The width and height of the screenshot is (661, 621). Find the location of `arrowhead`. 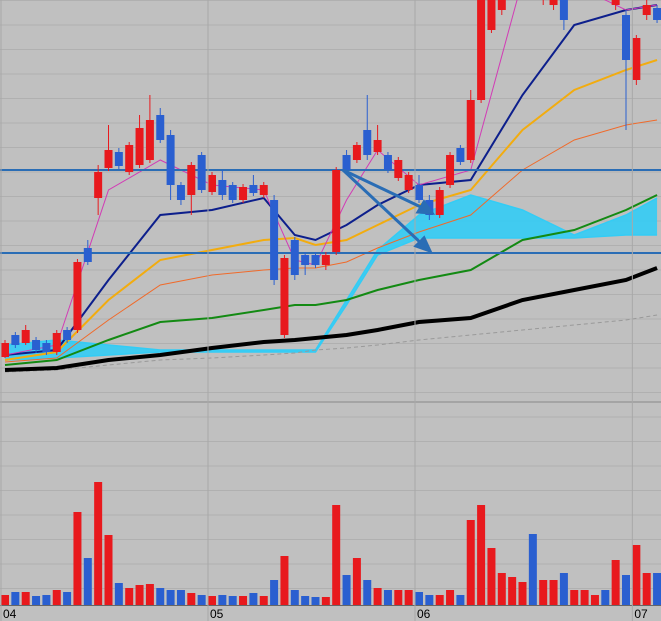

arrowhead is located at coordinates (423, 244).